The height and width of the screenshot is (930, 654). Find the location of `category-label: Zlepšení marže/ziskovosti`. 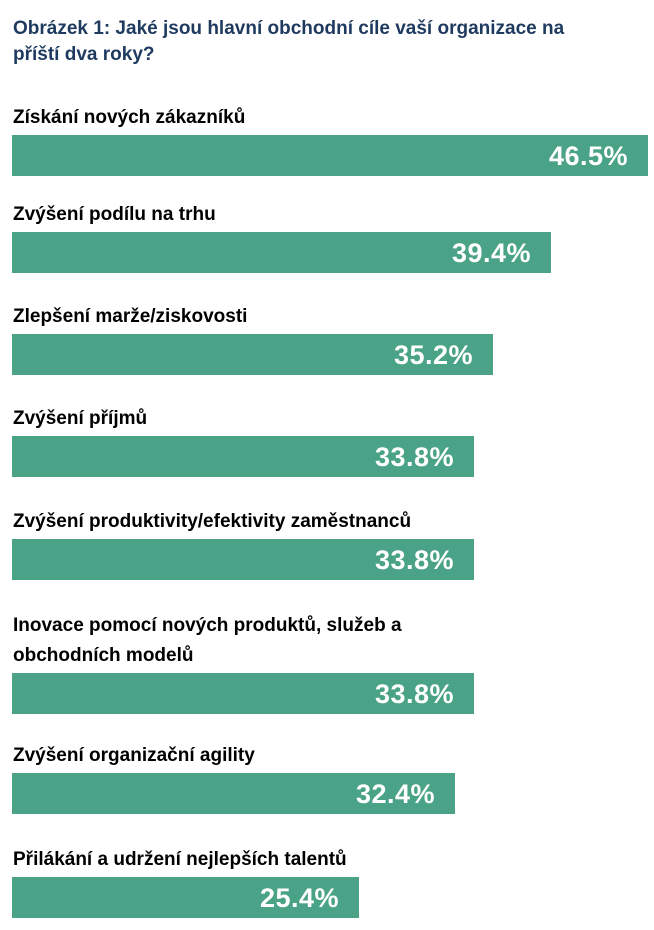

category-label: Zlepšení marže/ziskovosti is located at coordinates (130, 316).